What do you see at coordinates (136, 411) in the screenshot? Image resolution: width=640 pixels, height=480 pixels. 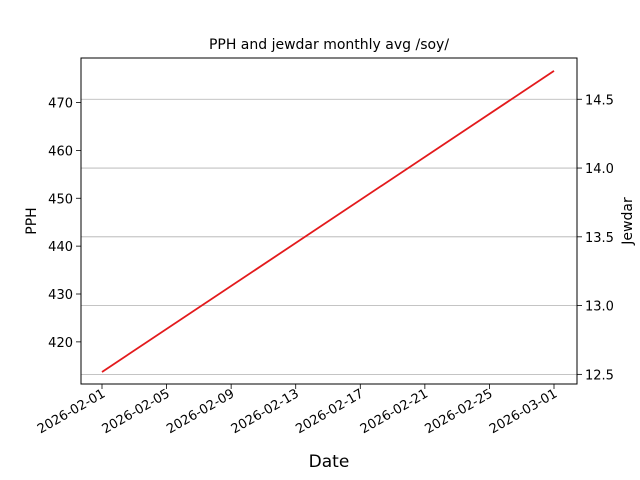 I see `x-tick-label: 2026-02-05` at bounding box center [136, 411].